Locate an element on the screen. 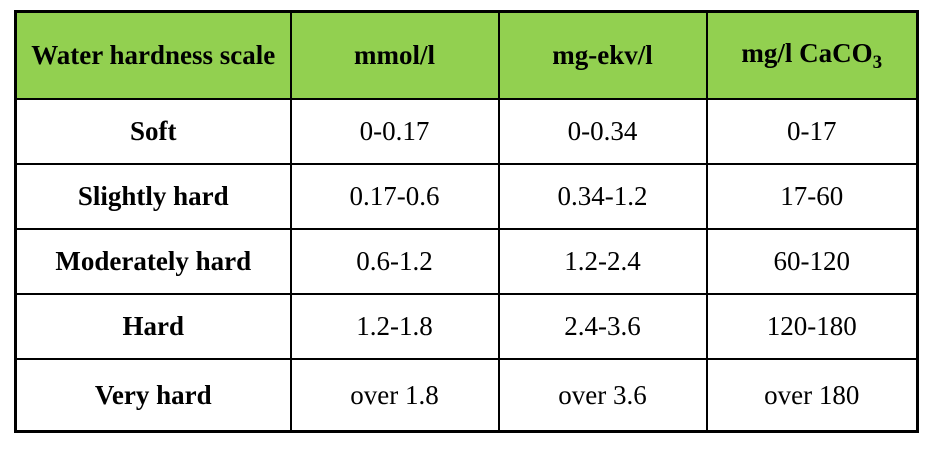  cell-mmol: over 1.8 is located at coordinates (394, 395).